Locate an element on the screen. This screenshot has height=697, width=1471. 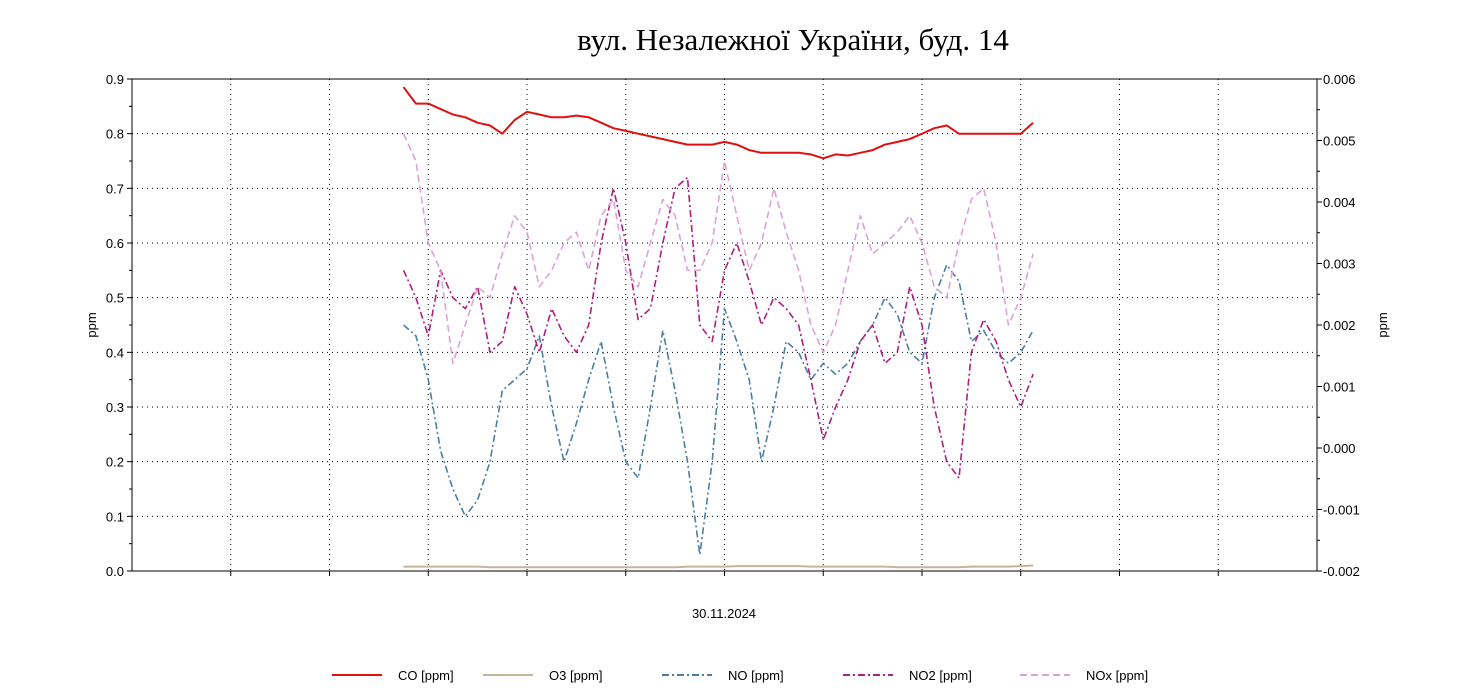
y-tick-label: 0.0 is located at coordinates (115, 571).